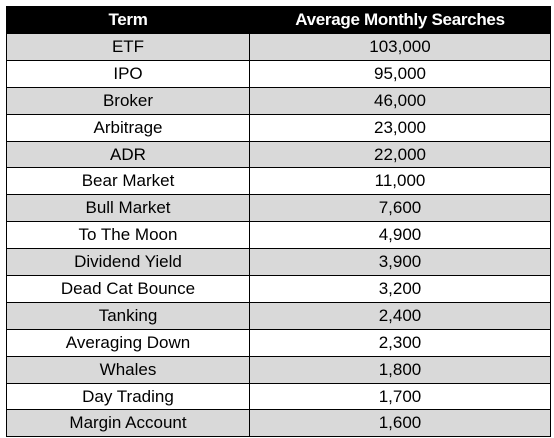  What do you see at coordinates (400, 423) in the screenshot?
I see `searches-cell: 1,600` at bounding box center [400, 423].